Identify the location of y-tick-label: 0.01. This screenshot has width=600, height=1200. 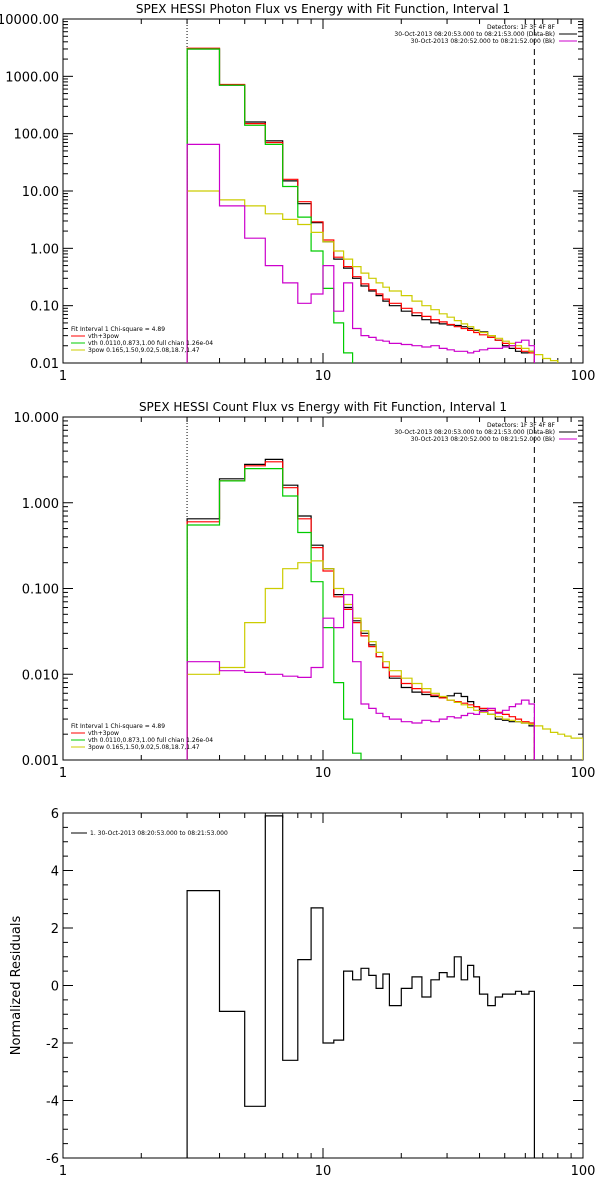
(44, 364).